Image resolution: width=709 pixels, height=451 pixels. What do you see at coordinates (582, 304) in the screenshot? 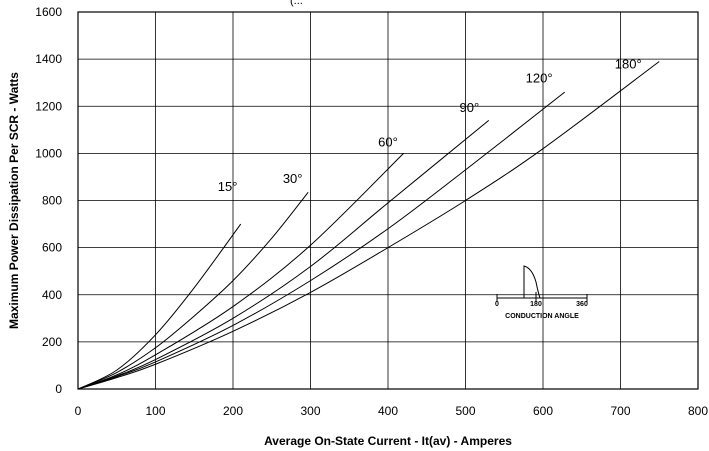
I see `inset-tick-360: 360` at bounding box center [582, 304].